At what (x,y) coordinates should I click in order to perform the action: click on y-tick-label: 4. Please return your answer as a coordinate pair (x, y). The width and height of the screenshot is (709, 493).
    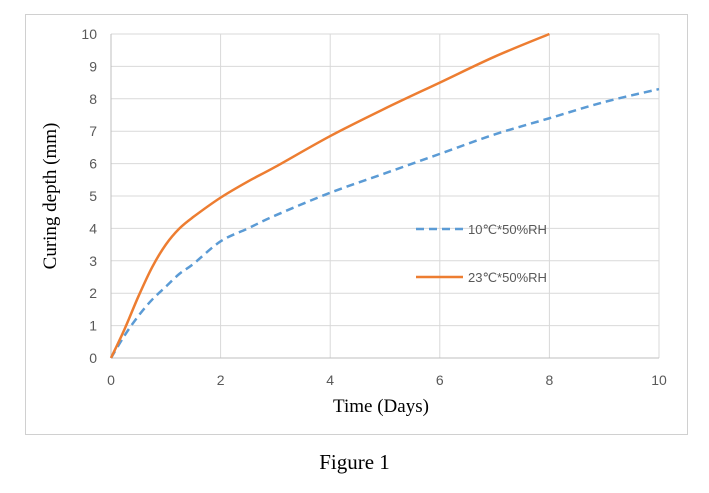
    Looking at the image, I should click on (93, 228).